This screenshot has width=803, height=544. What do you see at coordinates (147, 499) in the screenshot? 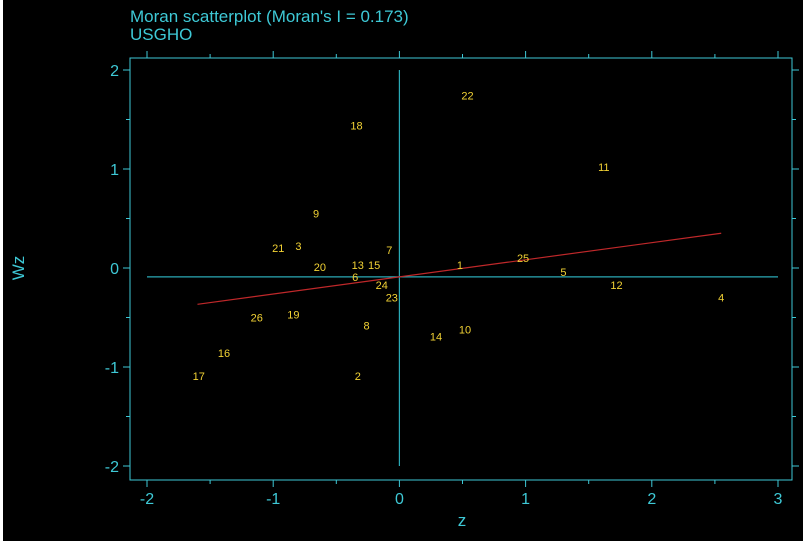
I see `x-tick-label: -2` at bounding box center [147, 499].